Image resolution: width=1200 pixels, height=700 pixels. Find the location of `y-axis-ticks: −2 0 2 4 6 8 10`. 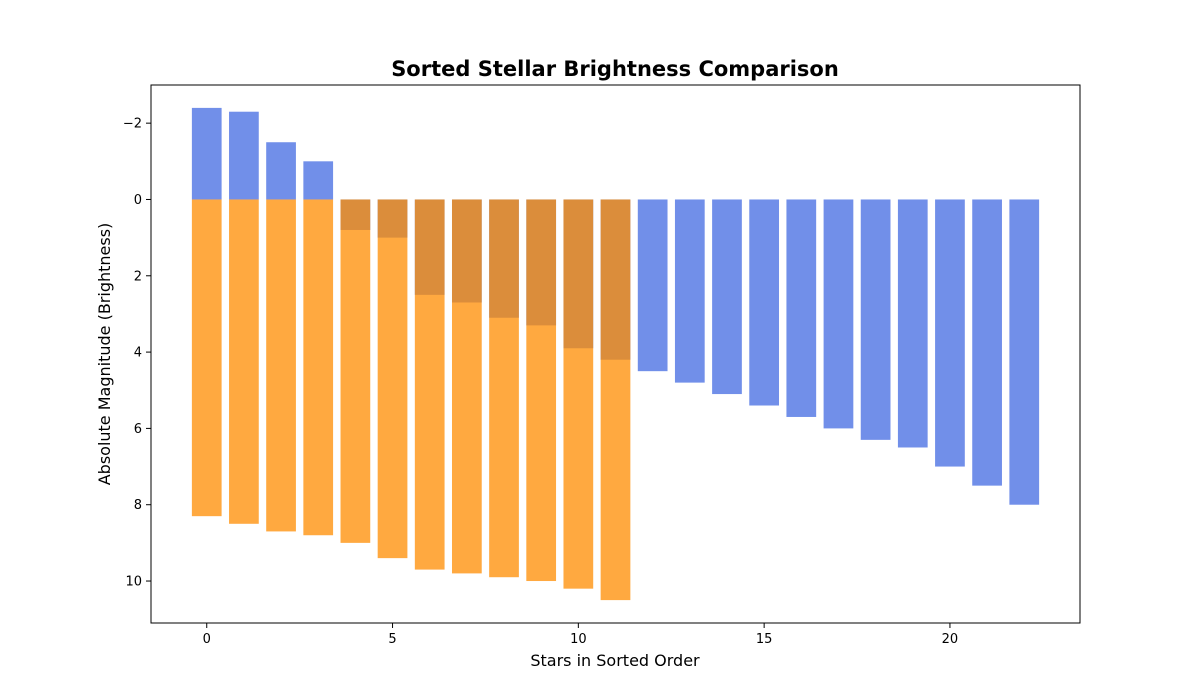

y-axis-ticks: −2 0 2 4 6 8 10 is located at coordinates (137, 353).